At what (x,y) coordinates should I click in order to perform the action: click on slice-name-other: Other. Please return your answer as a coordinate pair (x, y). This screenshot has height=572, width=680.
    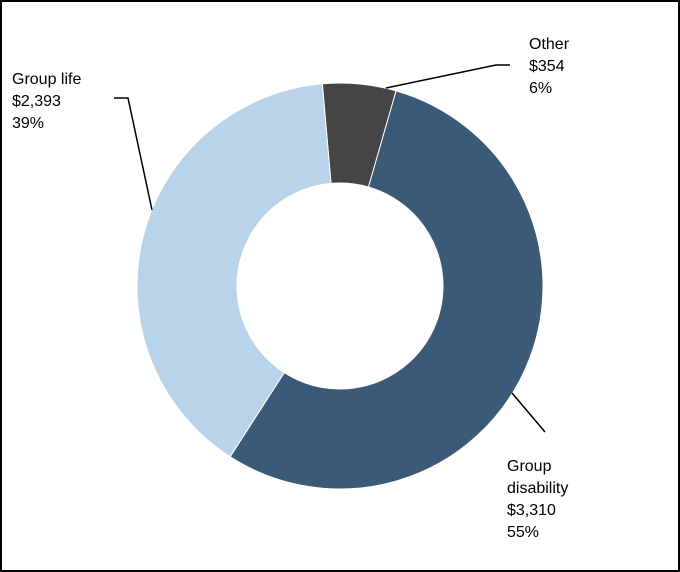
    Looking at the image, I should click on (549, 44).